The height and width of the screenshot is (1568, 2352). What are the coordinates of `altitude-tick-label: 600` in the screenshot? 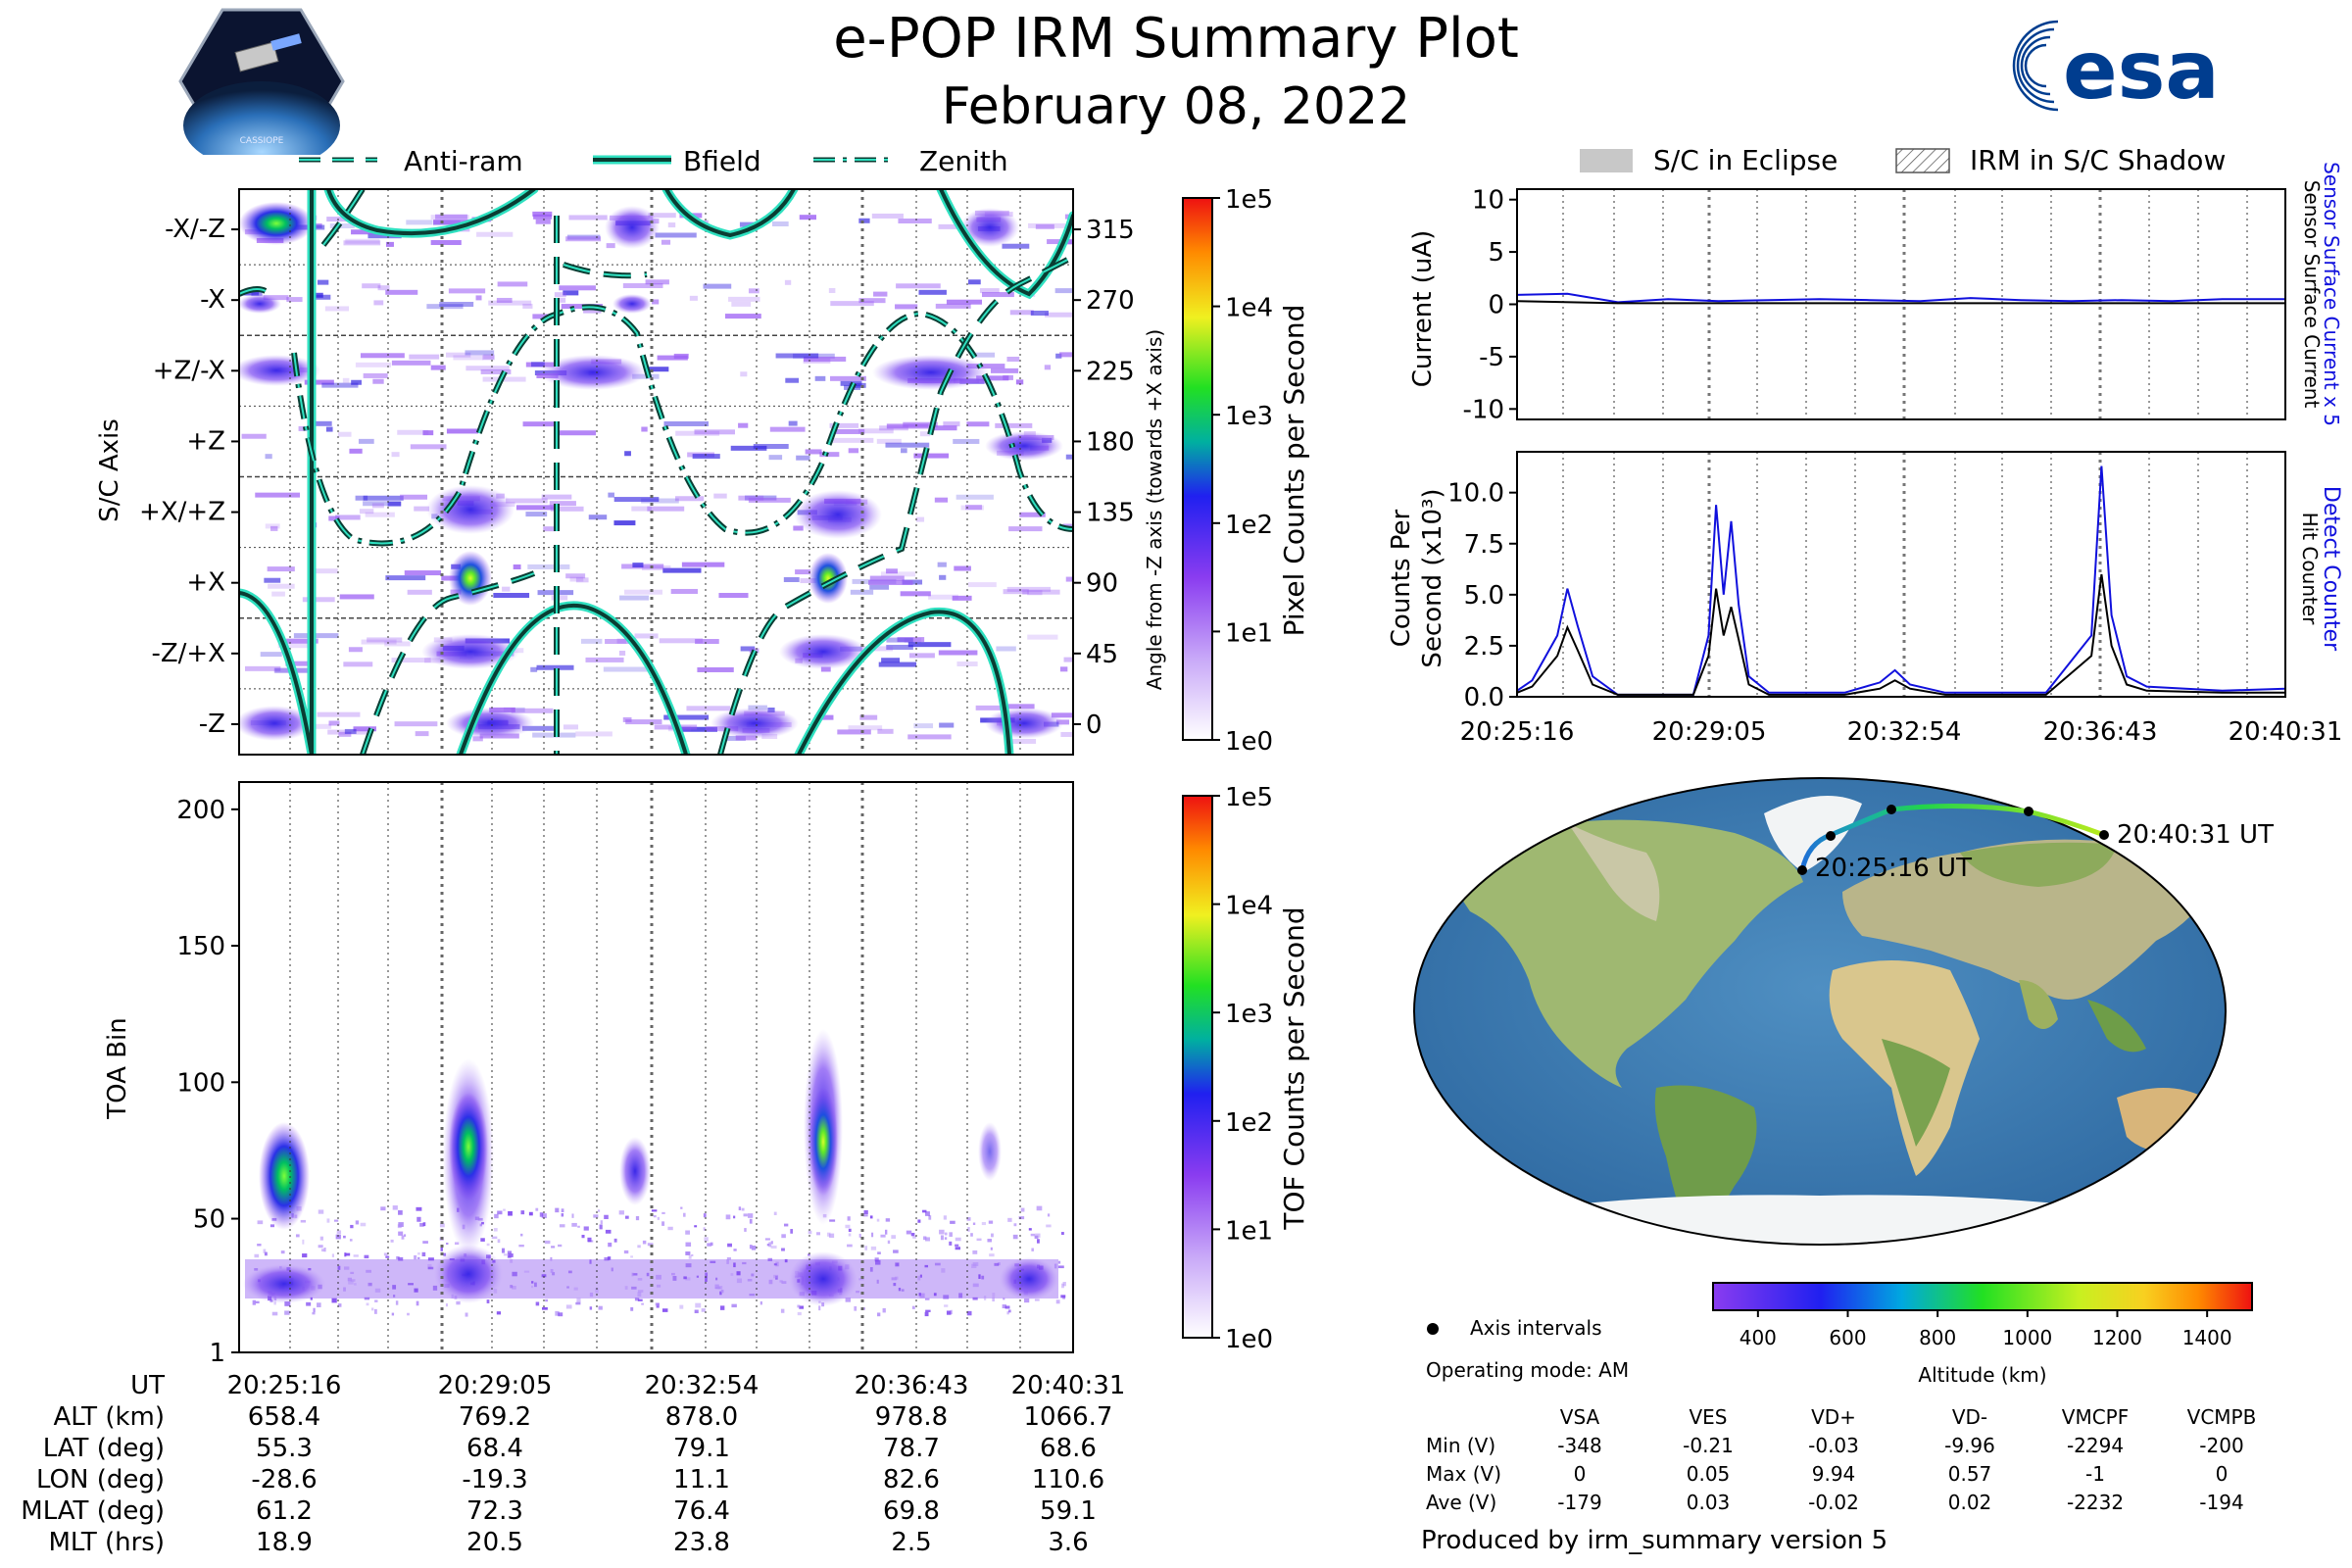 It's located at (1847, 1337).